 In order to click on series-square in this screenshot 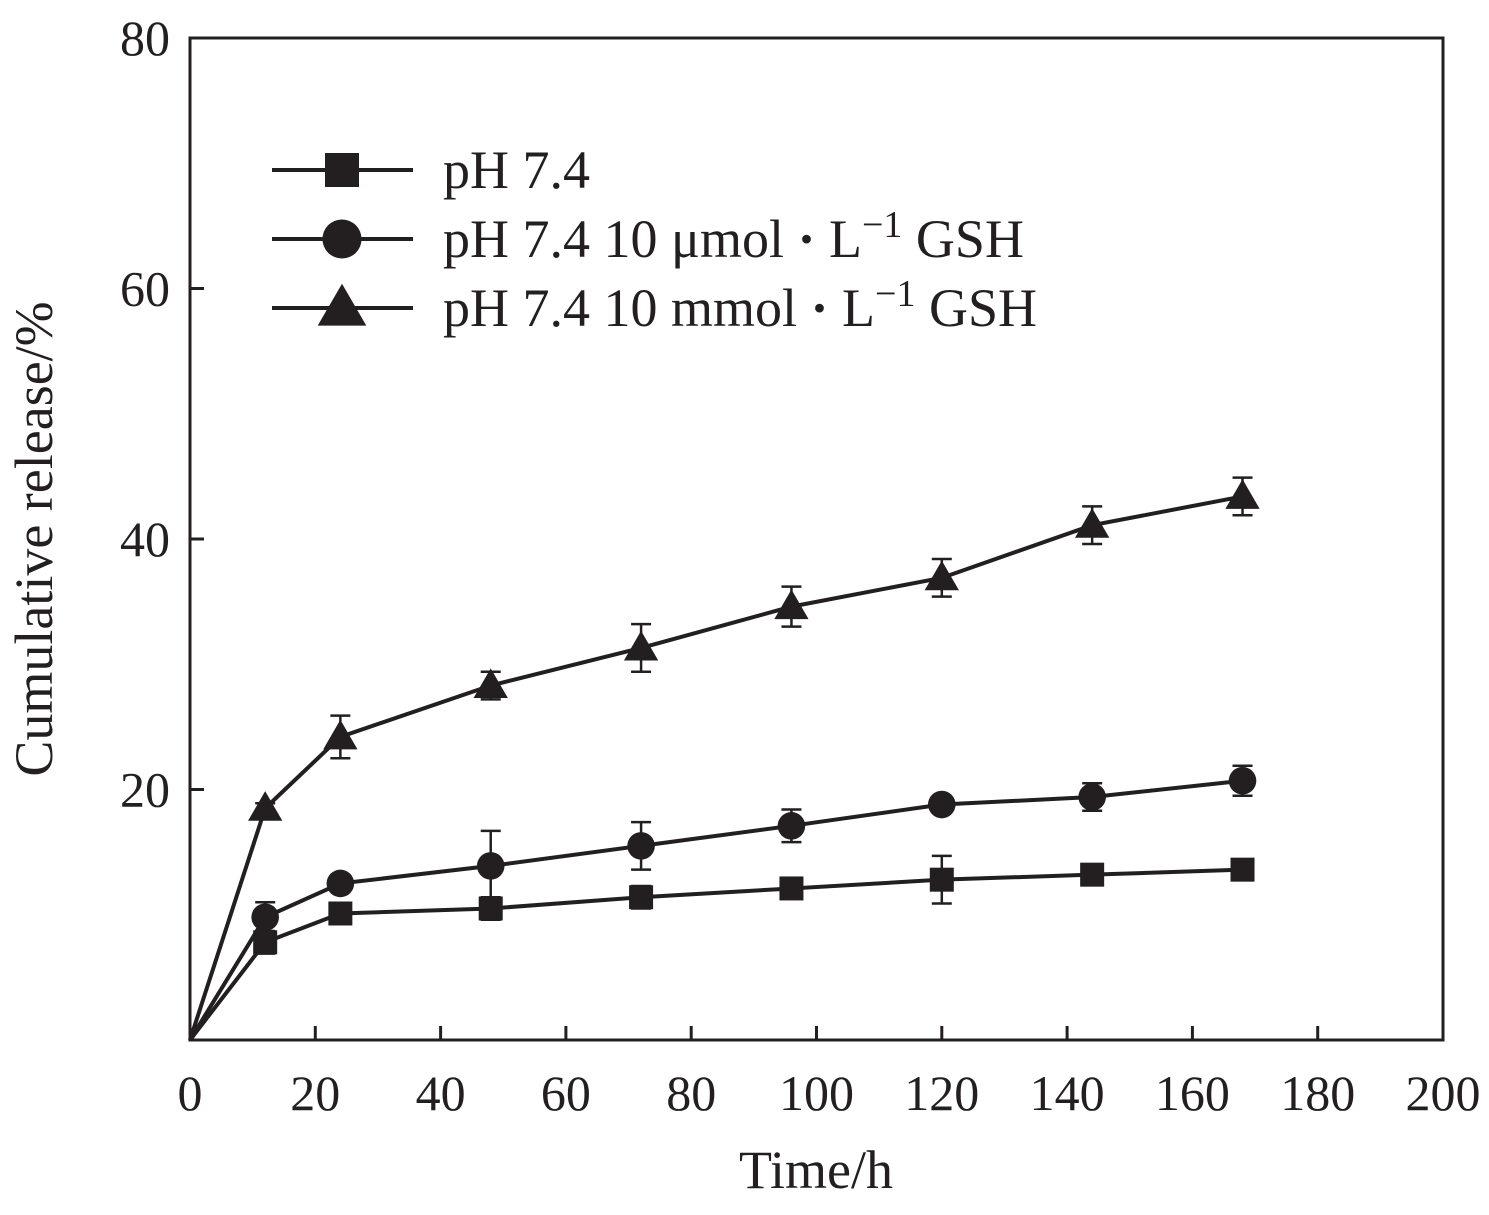, I will do `click(721, 948)`.